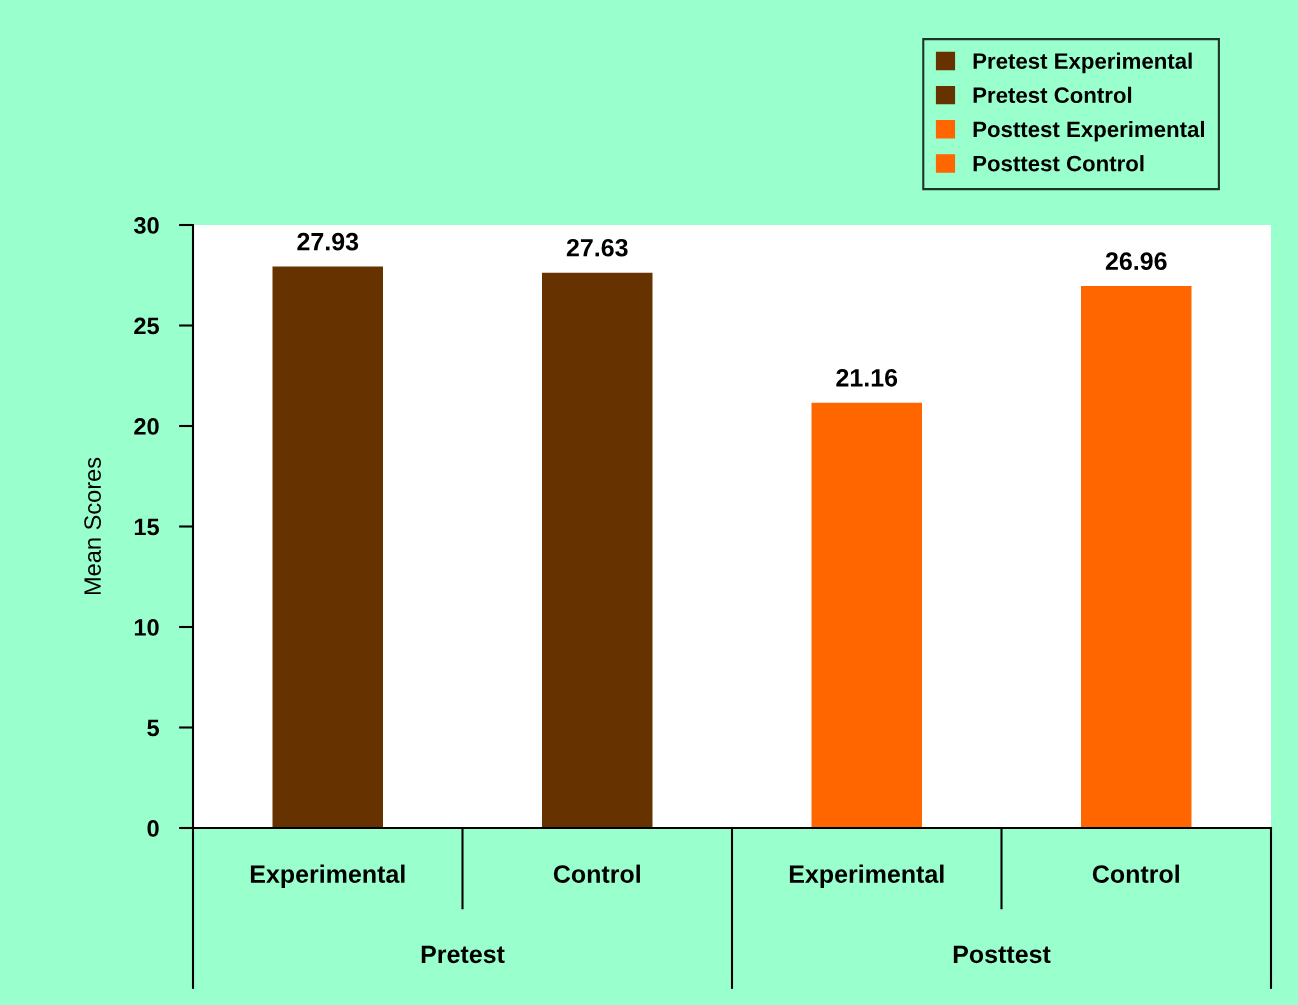  What do you see at coordinates (1088, 131) in the screenshot?
I see `legend-label: Posttest Experimental` at bounding box center [1088, 131].